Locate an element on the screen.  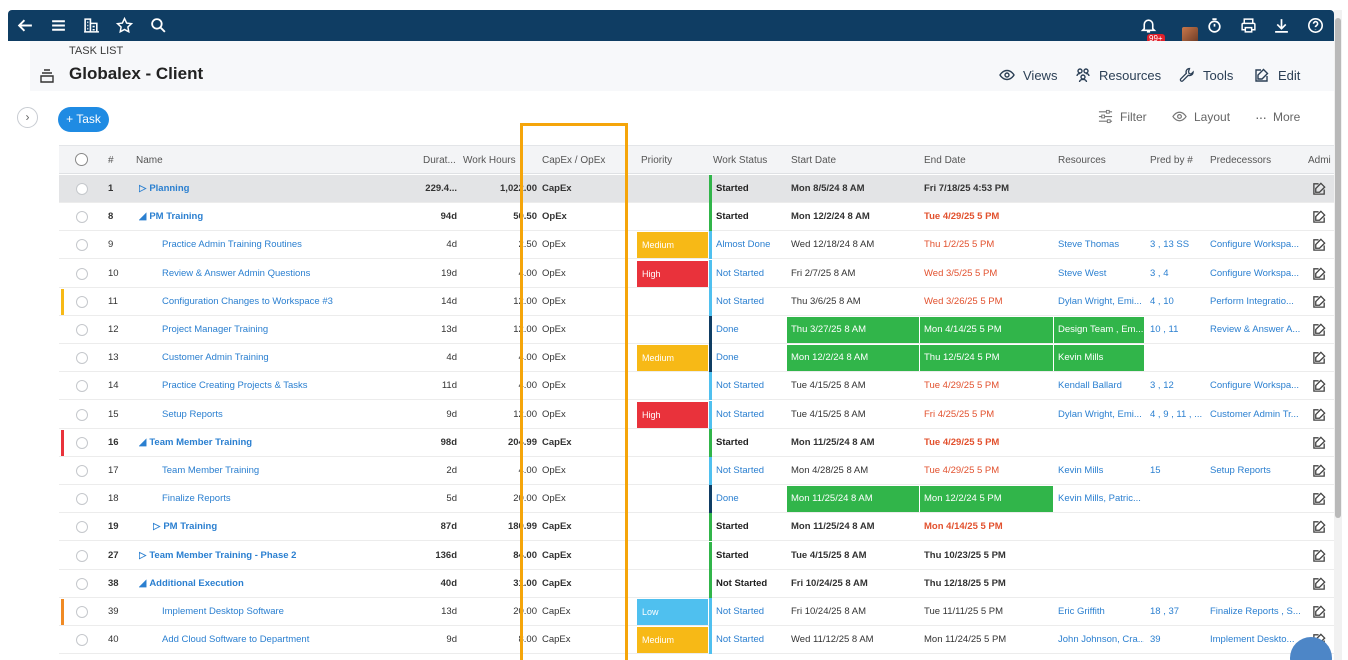
user-avatar is located at coordinates (1190, 35).